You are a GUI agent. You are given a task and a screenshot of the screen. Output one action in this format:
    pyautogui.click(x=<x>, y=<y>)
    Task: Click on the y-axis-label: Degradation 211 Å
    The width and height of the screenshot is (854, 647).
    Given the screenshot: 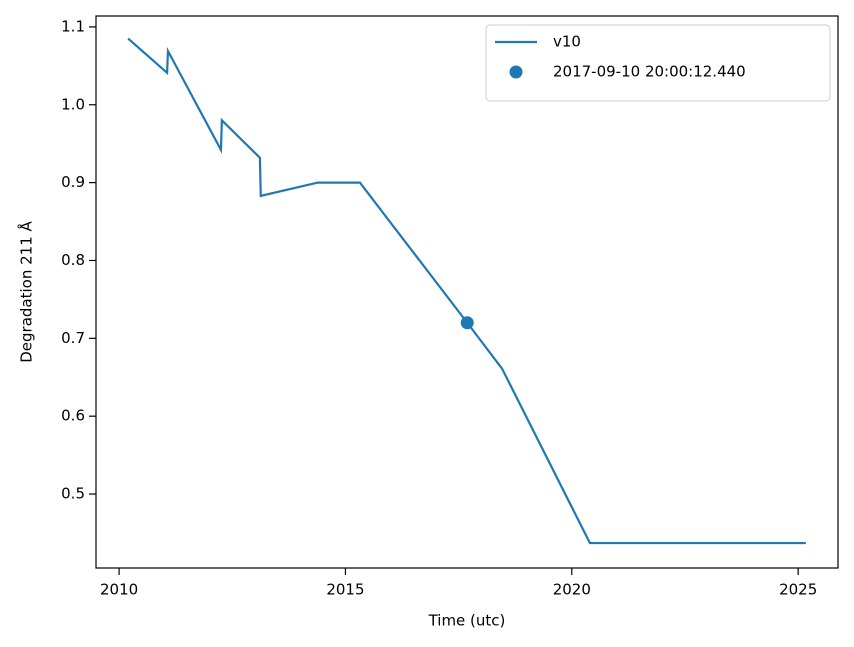 What is the action you would take?
    pyautogui.click(x=26, y=292)
    